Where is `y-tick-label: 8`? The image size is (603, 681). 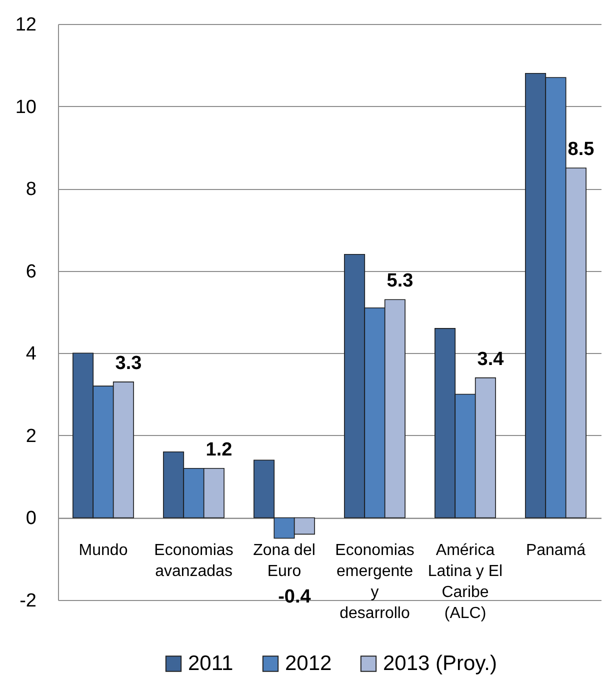
y-tick-label: 8 is located at coordinates (31, 189).